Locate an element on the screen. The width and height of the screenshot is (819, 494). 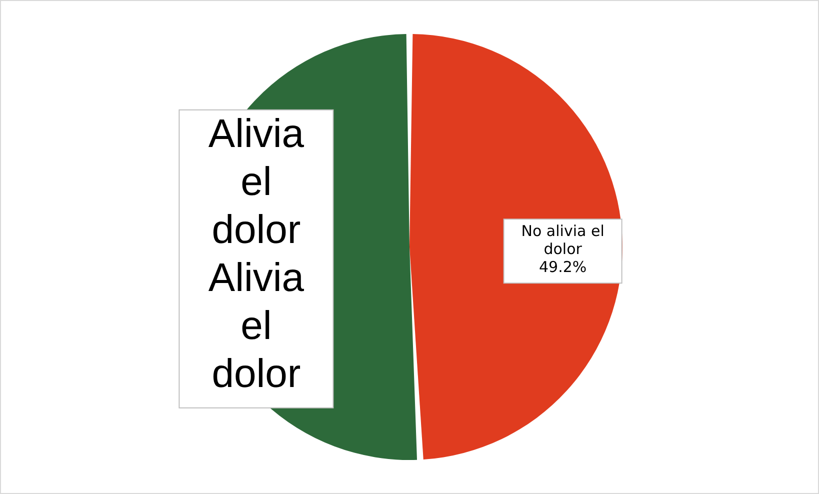
data-label: 49.2% is located at coordinates (562, 267).